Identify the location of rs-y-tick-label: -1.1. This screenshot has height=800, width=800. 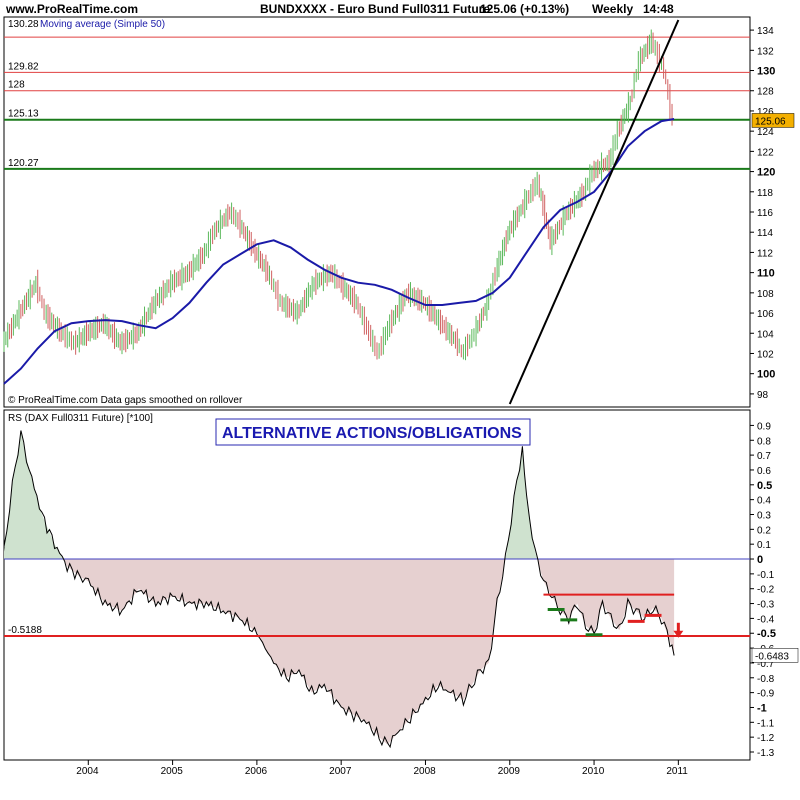
(766, 723).